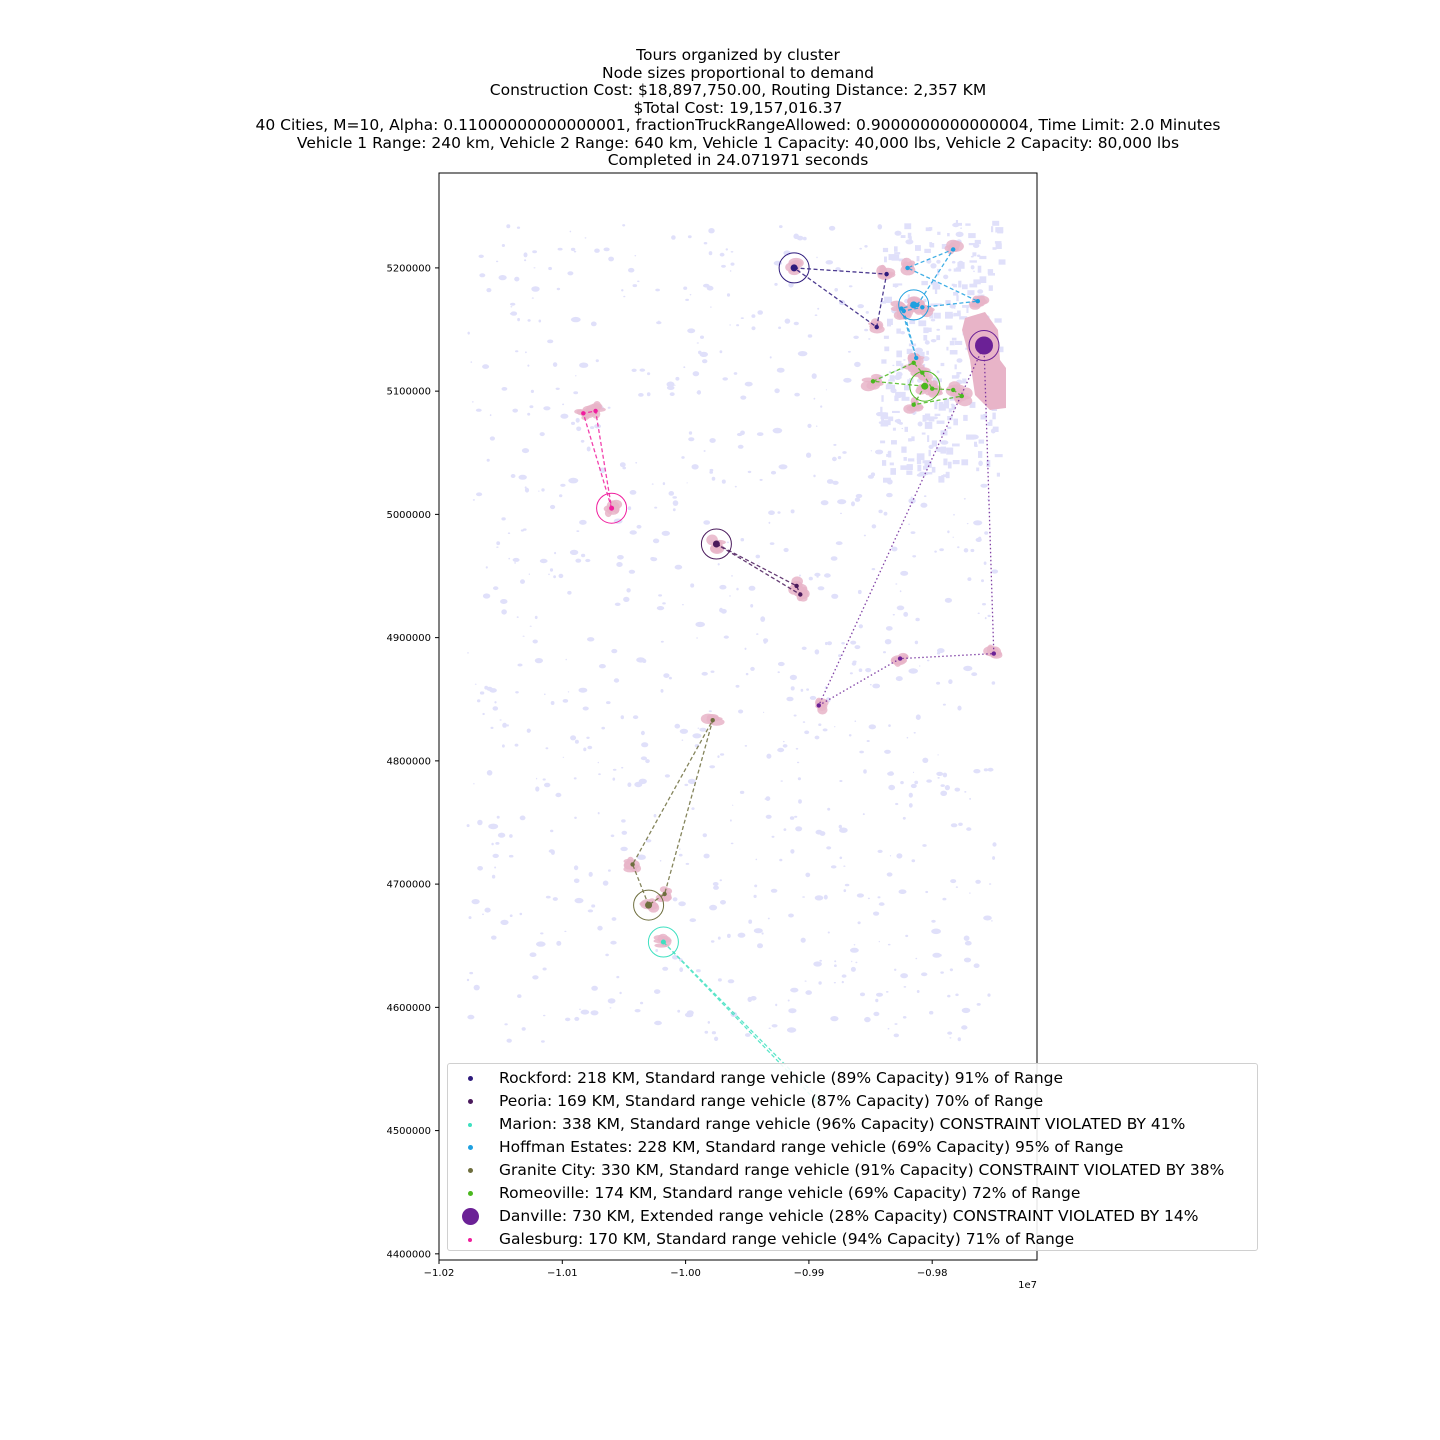 Image resolution: width=1440 pixels, height=1440 pixels. What do you see at coordinates (408, 1254) in the screenshot?
I see `y-tick-label: 4400000` at bounding box center [408, 1254].